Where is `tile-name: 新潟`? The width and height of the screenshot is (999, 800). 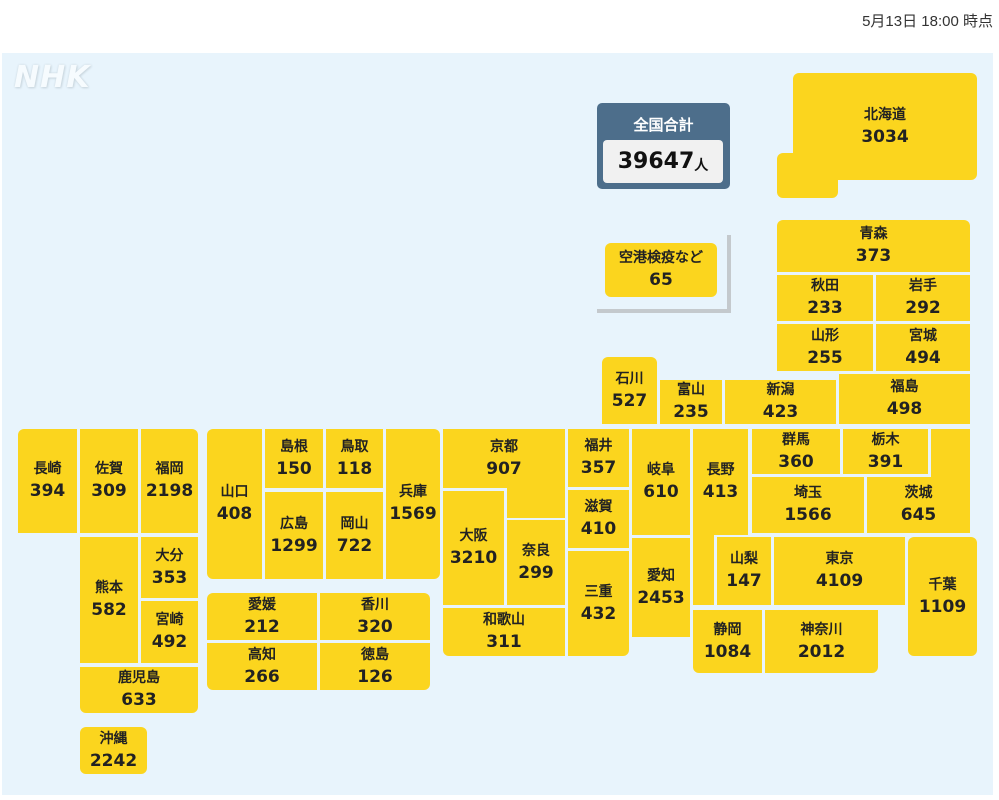 tile-name: 新潟 is located at coordinates (780, 390).